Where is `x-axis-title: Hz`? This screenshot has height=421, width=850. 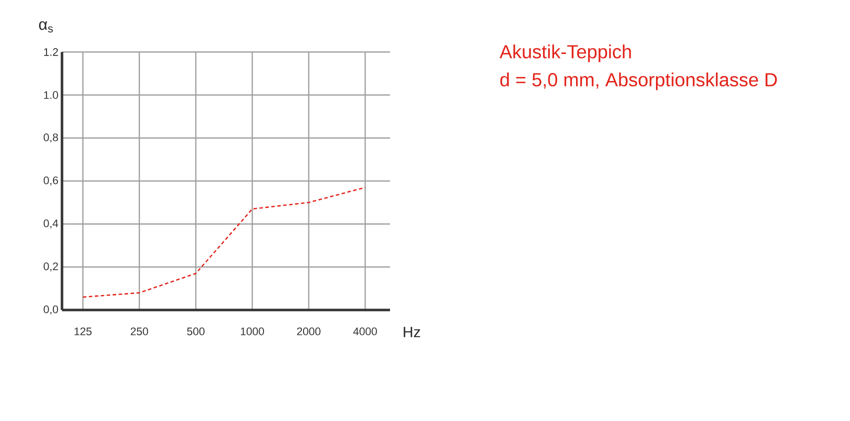
x-axis-title: Hz is located at coordinates (412, 332).